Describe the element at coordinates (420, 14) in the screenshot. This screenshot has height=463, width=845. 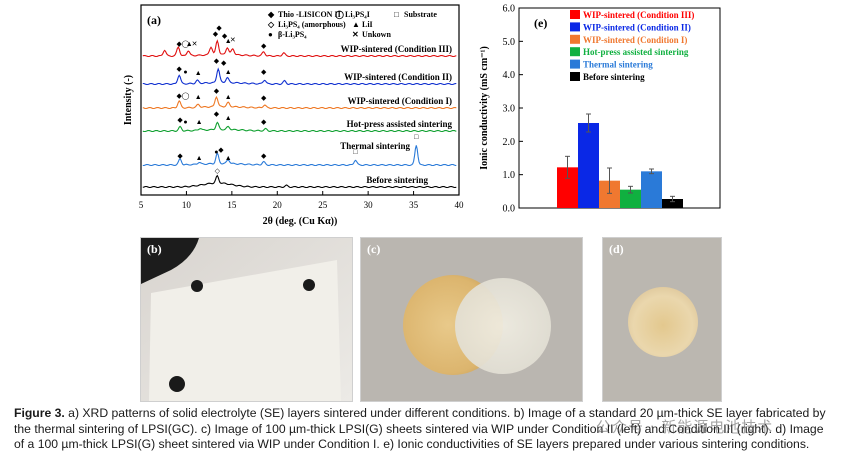
I see `legend-text-substrate: Substrate` at that location.